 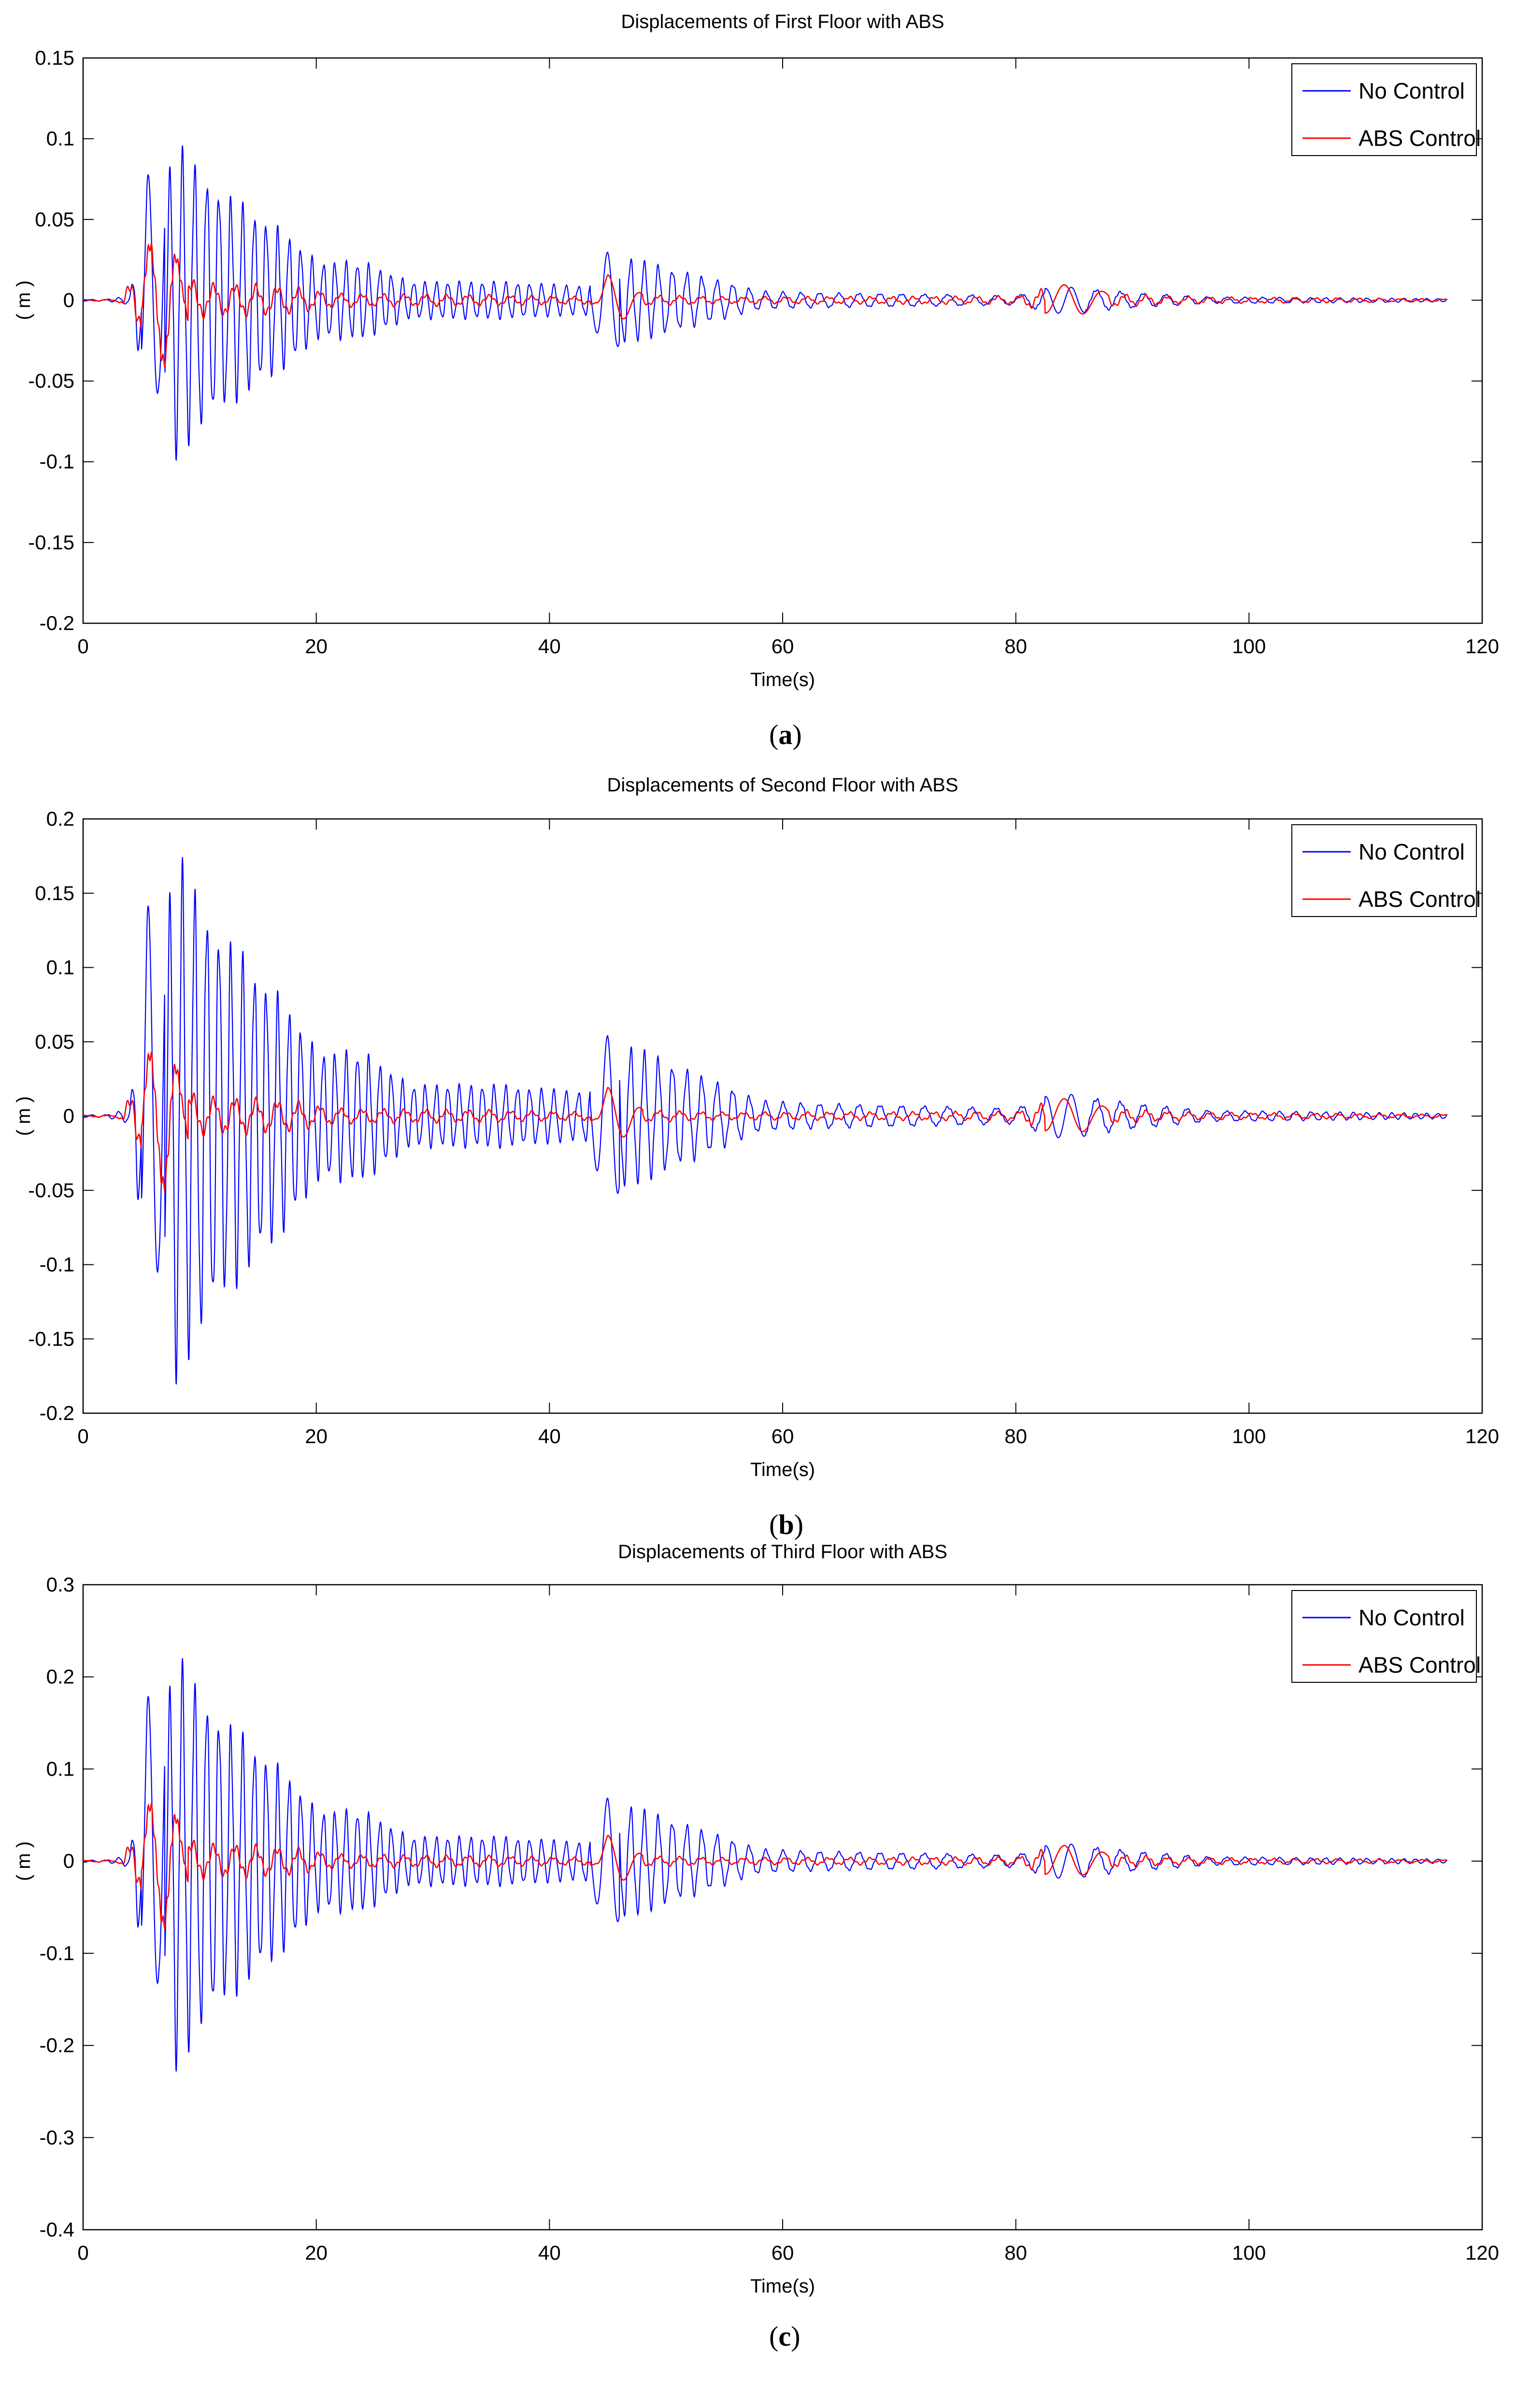 What do you see at coordinates (782, 1552) in the screenshot?
I see `chart-title-c: Displacements of Third Floor with ABS` at bounding box center [782, 1552].